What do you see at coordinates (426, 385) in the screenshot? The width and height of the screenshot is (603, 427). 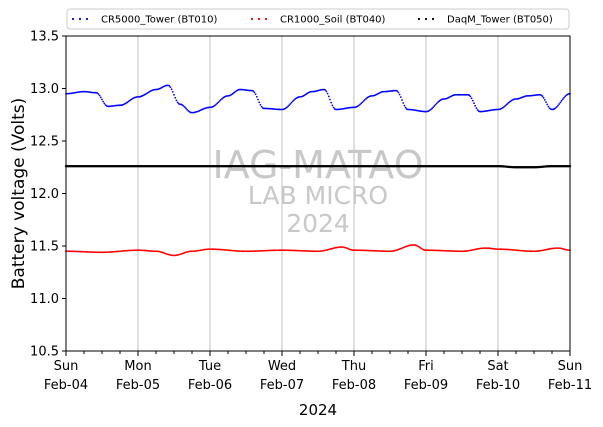 I see `x-tick-label-date: Feb-09` at bounding box center [426, 385].